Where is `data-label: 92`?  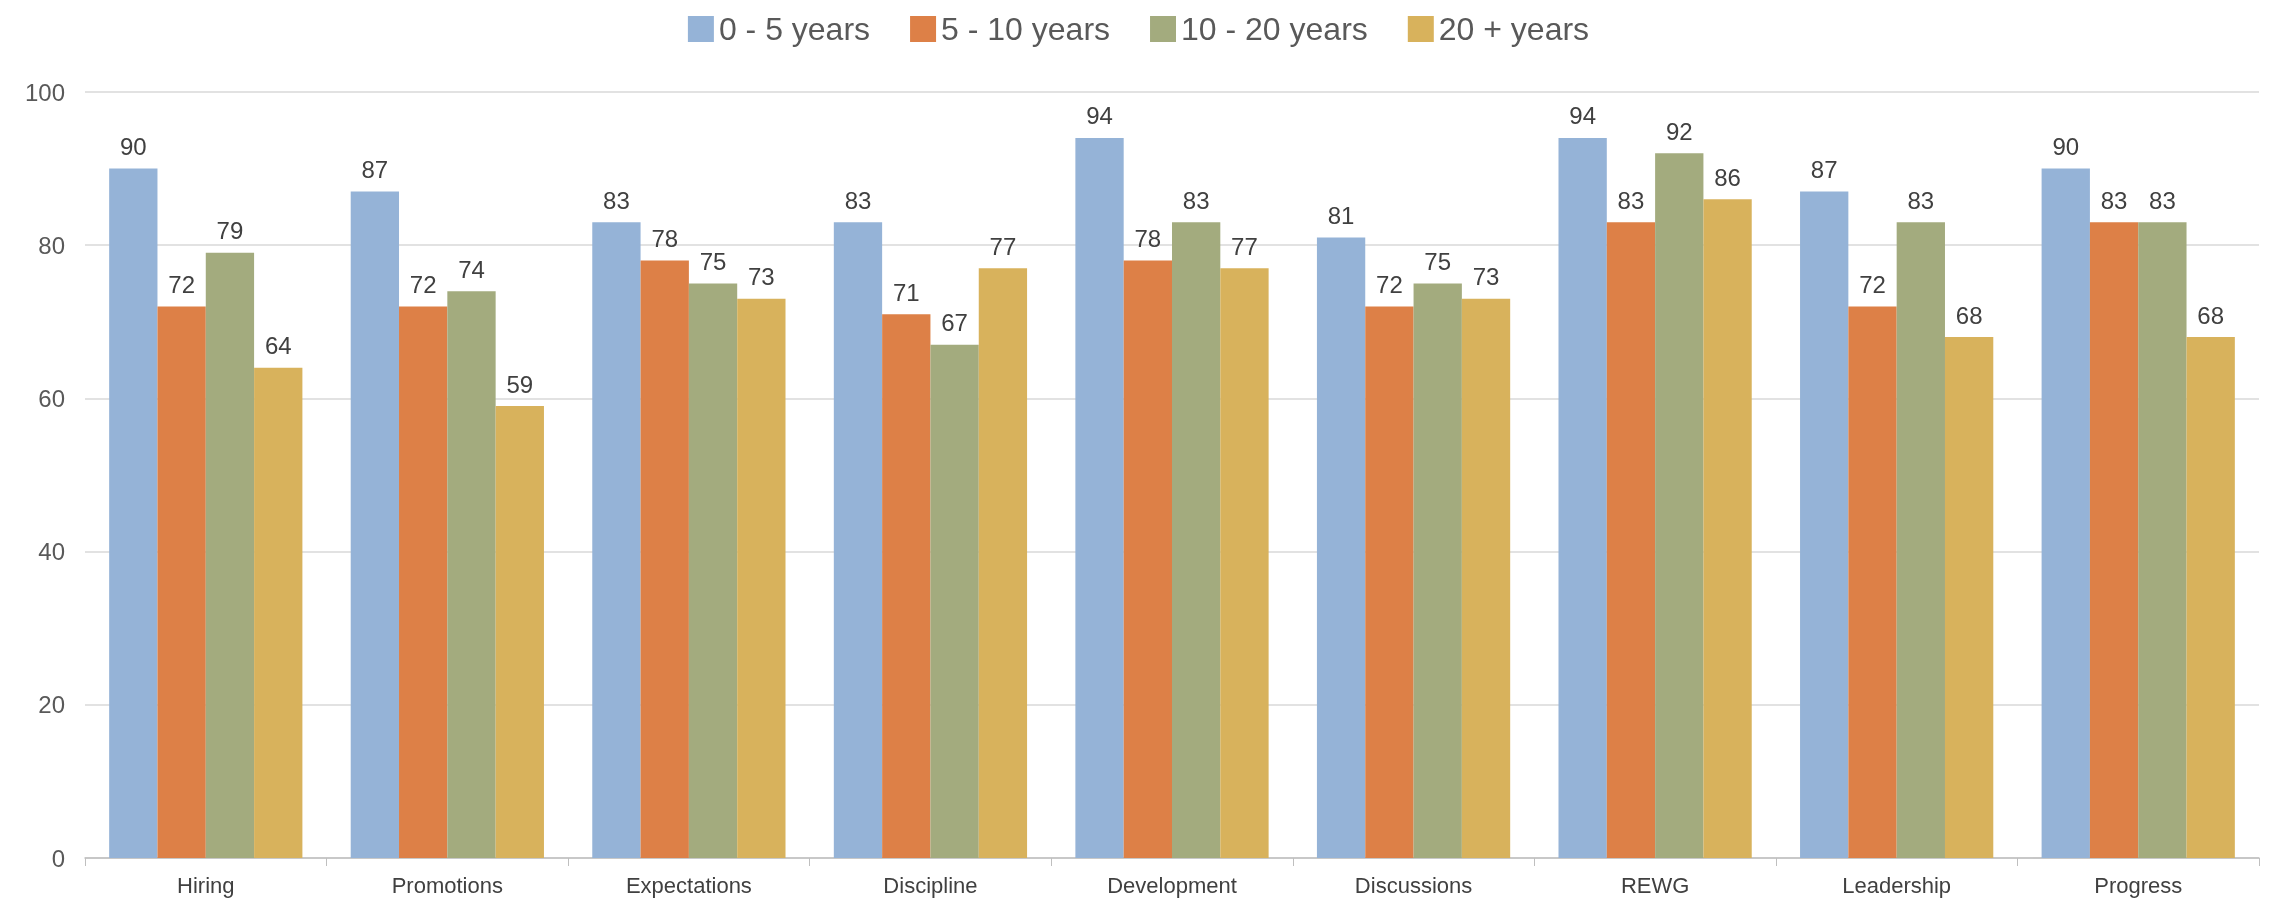
data-label: 92 is located at coordinates (1679, 131).